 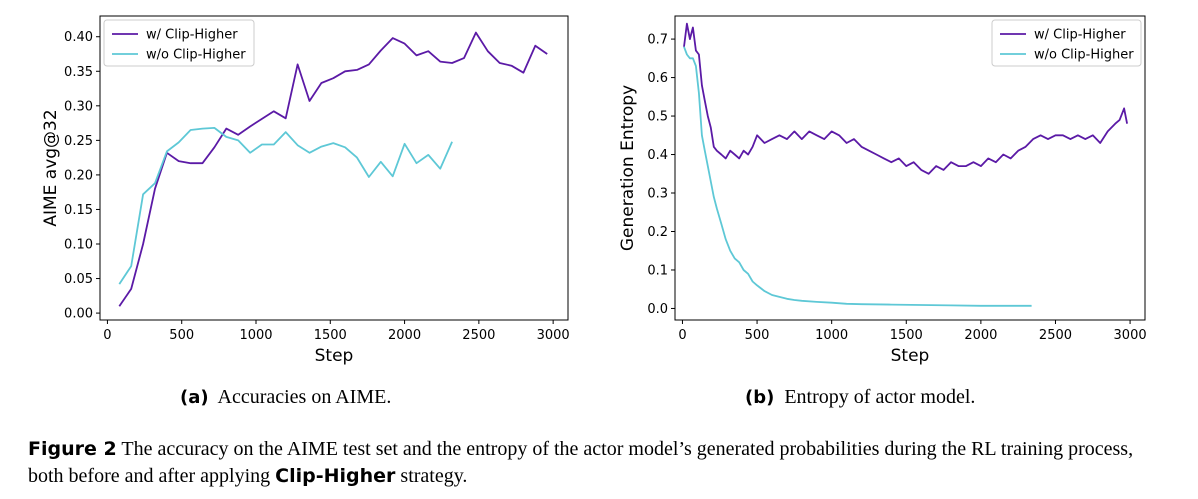 I want to click on y-tick-label: 0.7, so click(x=657, y=40).